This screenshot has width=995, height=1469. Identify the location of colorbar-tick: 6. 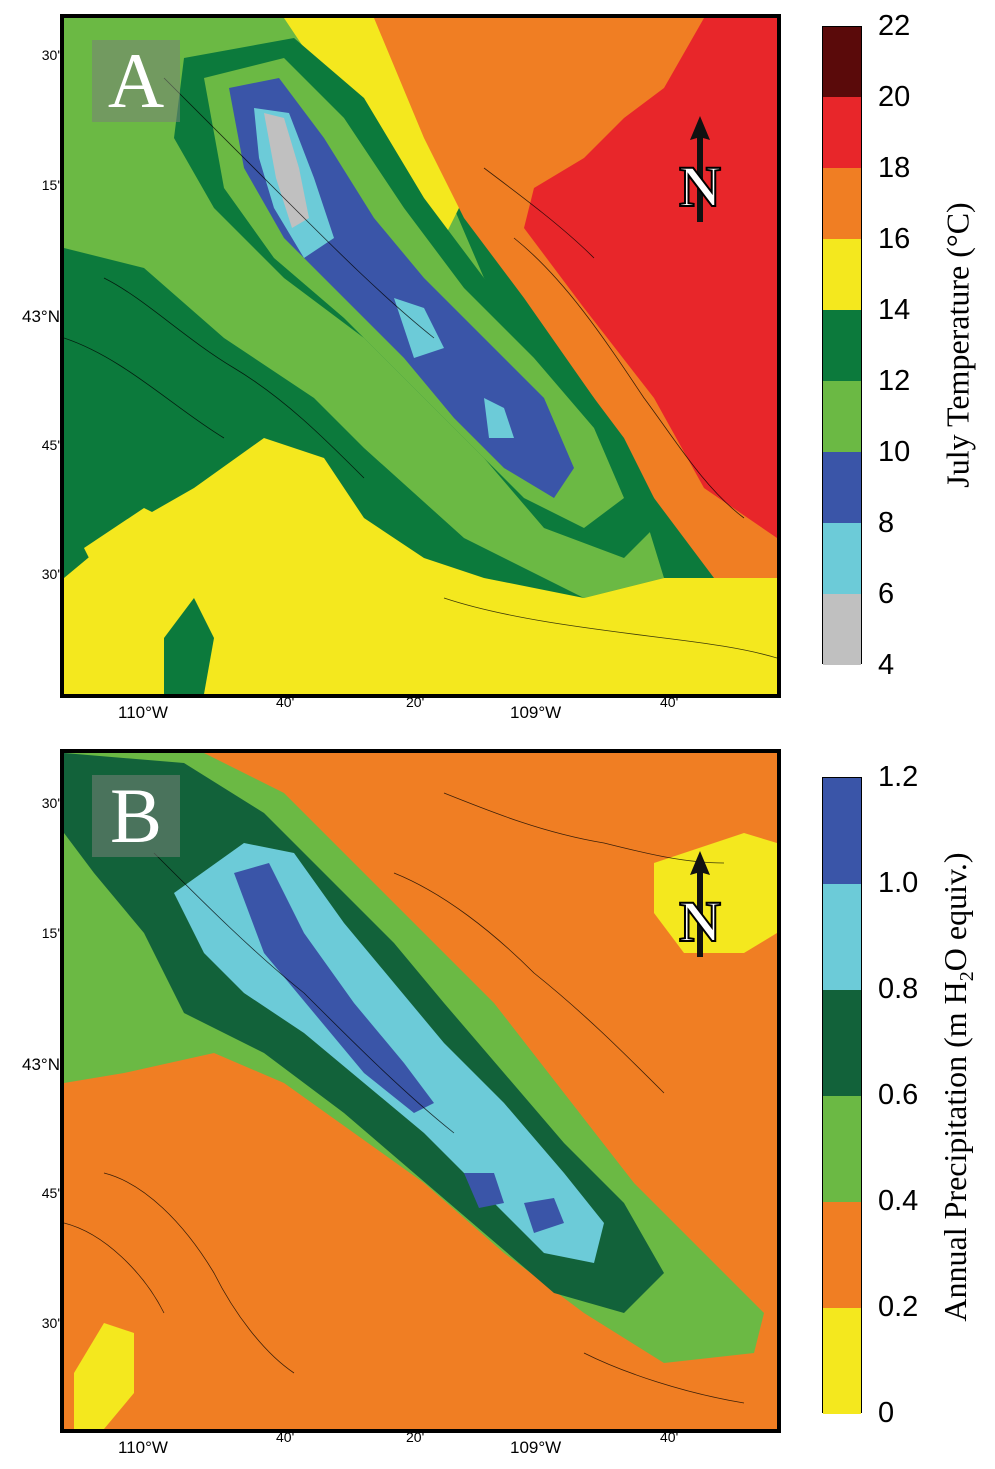
(886, 594).